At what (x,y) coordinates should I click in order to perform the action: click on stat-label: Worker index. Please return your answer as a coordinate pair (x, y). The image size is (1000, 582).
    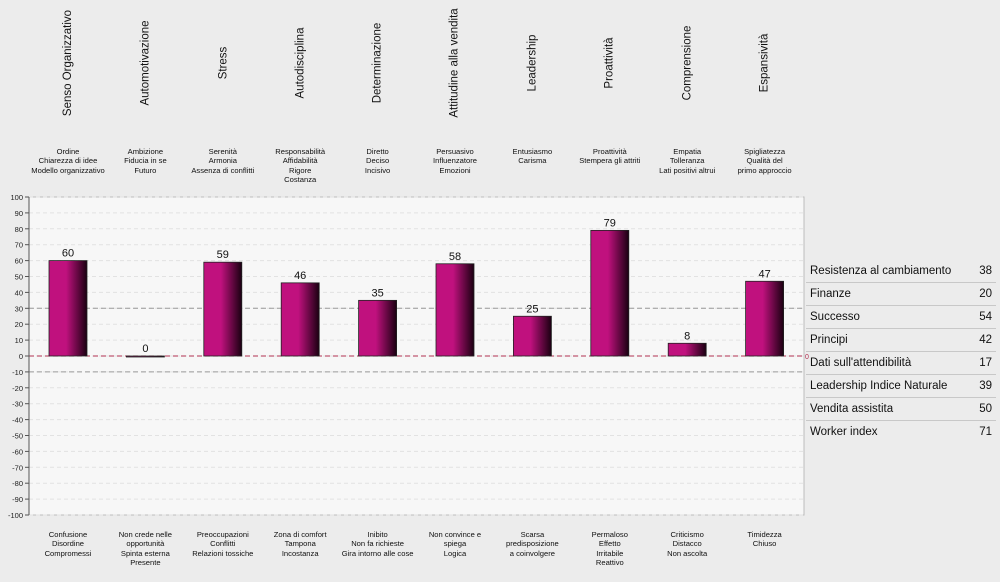
    Looking at the image, I should click on (844, 432).